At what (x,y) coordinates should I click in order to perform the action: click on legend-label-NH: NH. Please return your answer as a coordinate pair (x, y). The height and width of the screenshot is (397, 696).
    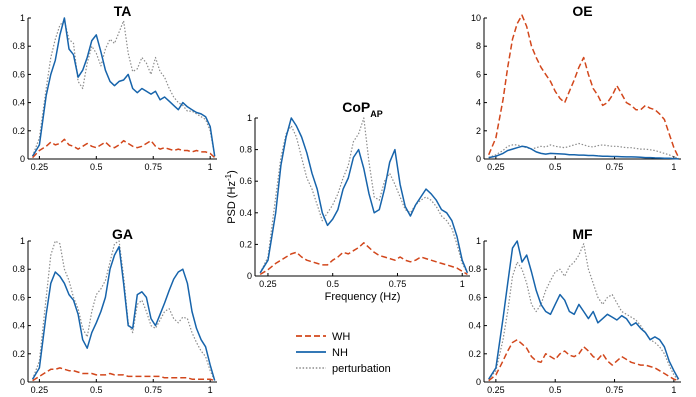
    Looking at the image, I should click on (340, 353).